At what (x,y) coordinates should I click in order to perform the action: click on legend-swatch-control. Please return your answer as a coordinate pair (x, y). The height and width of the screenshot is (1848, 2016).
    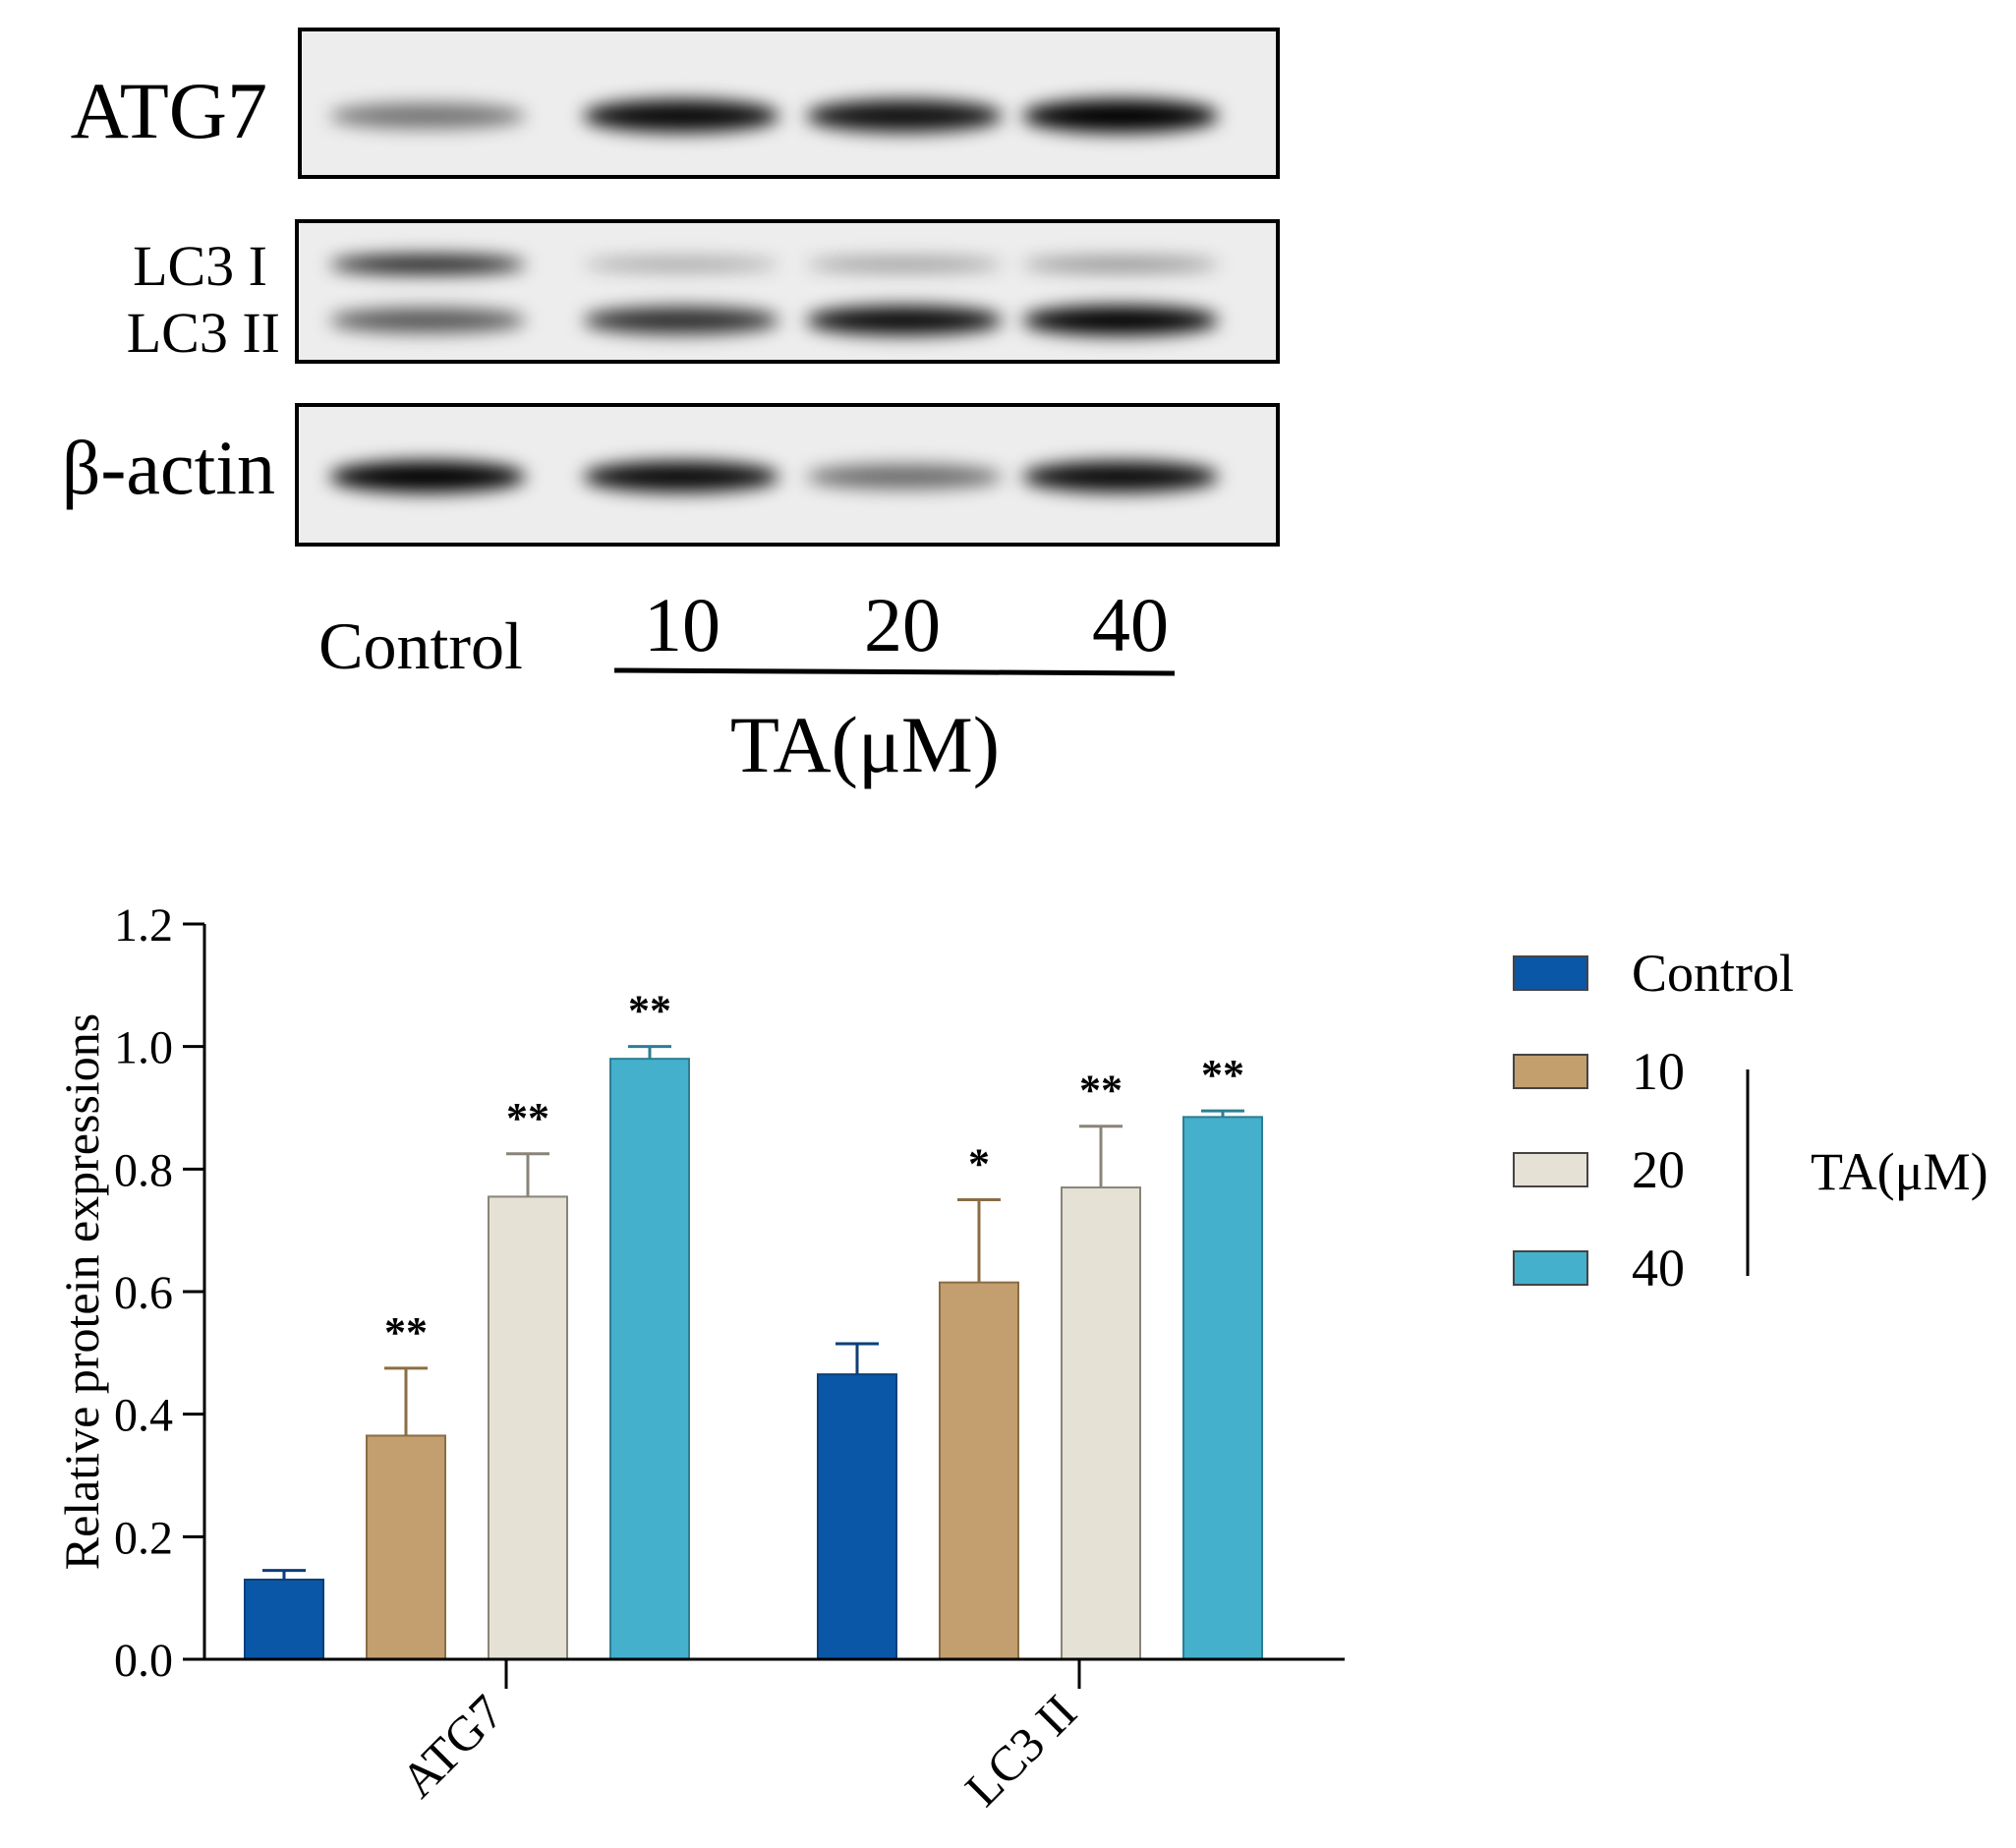
    Looking at the image, I should click on (1550, 973).